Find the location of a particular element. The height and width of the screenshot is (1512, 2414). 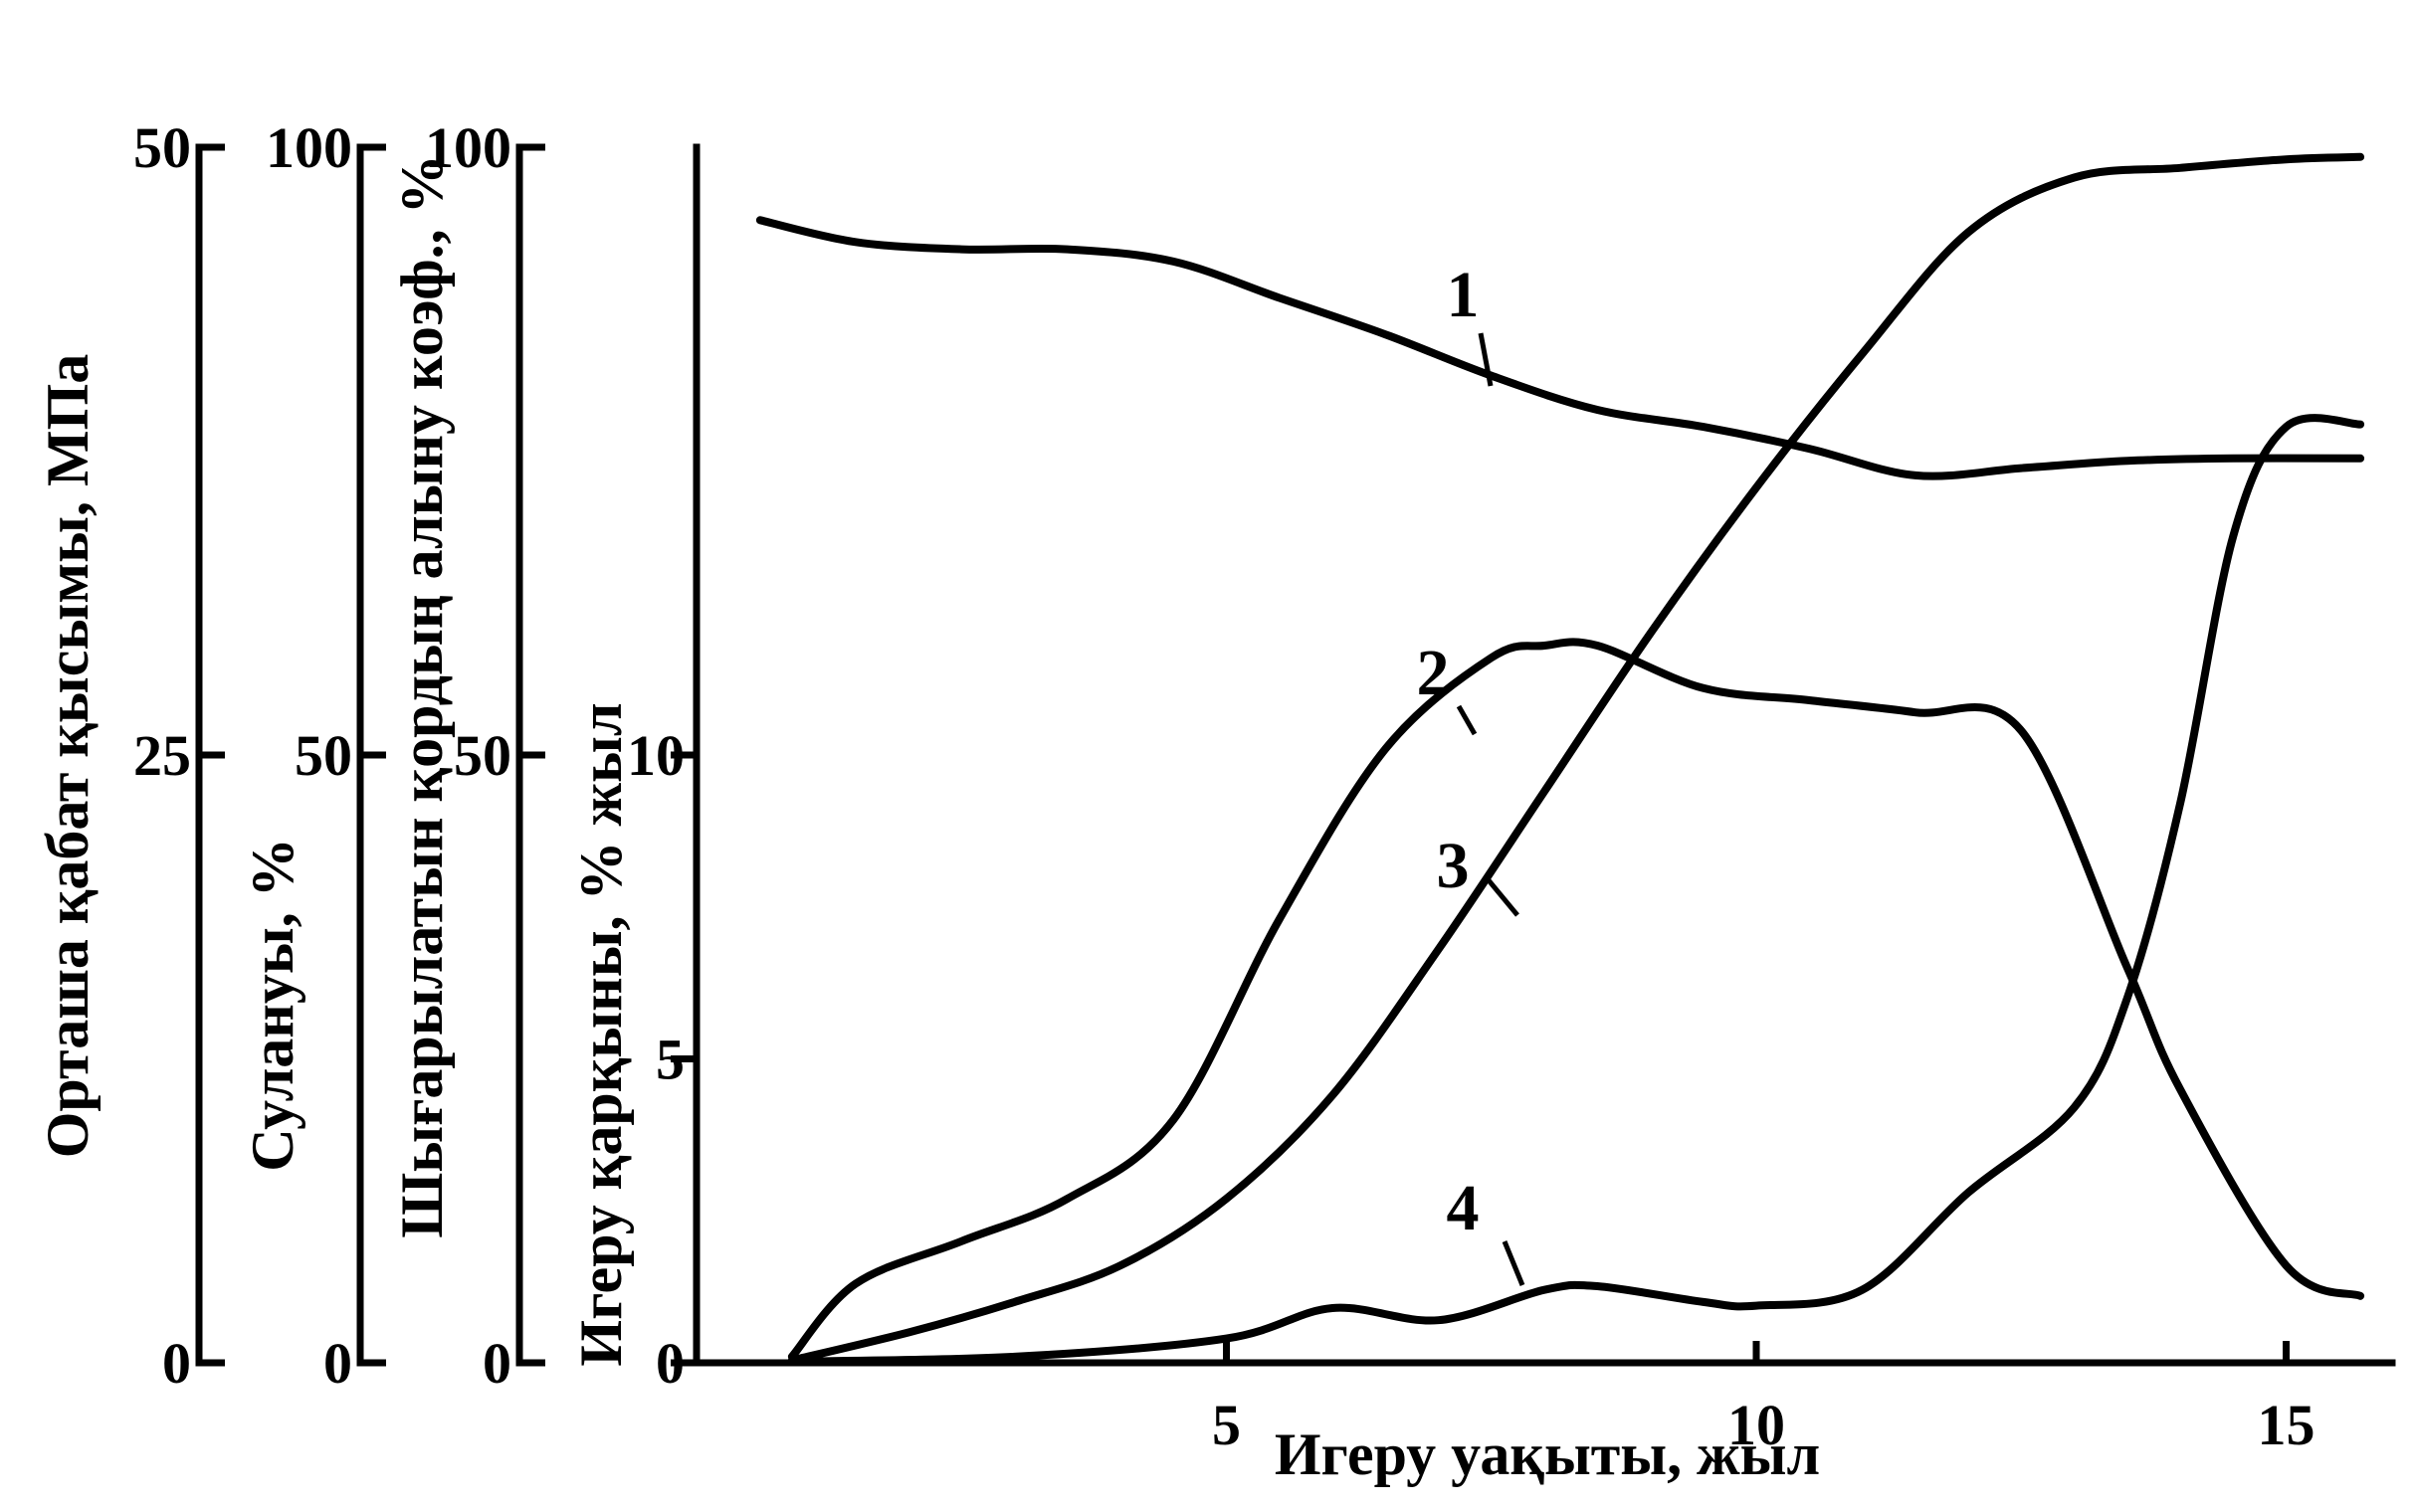

curve-labels: 1 2 3 4 is located at coordinates (1471, 773).